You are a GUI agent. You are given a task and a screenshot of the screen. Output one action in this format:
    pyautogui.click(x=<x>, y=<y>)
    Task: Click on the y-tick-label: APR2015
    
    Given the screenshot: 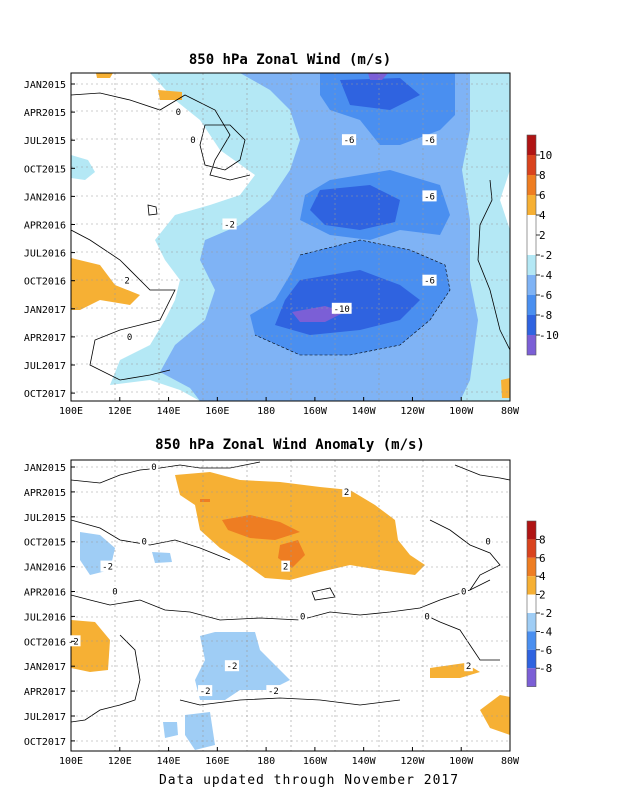 What is the action you would take?
    pyautogui.click(x=45, y=493)
    